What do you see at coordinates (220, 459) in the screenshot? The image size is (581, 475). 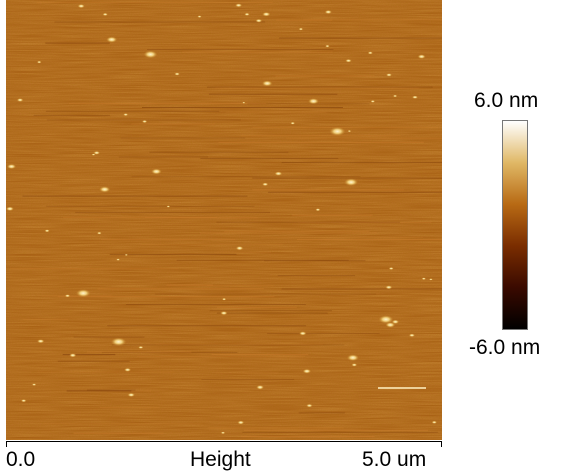 I see `height-label: Height` at bounding box center [220, 459].